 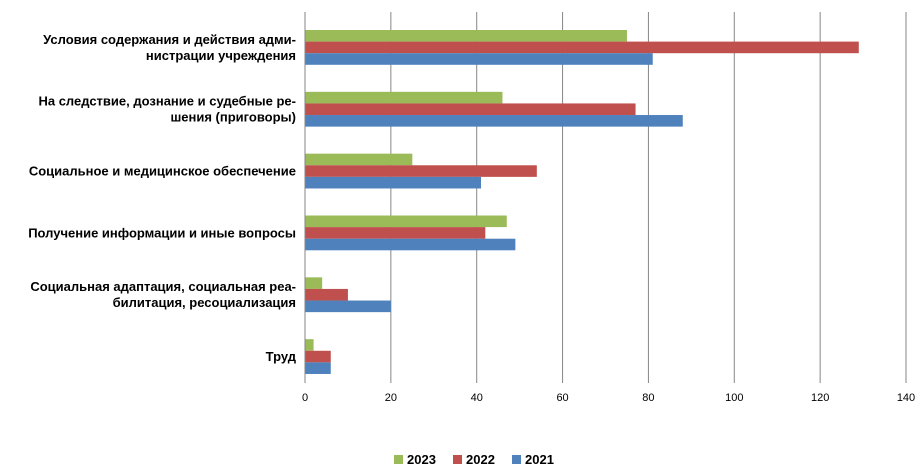 I want to click on x-tick-label: 140, so click(x=906, y=398).